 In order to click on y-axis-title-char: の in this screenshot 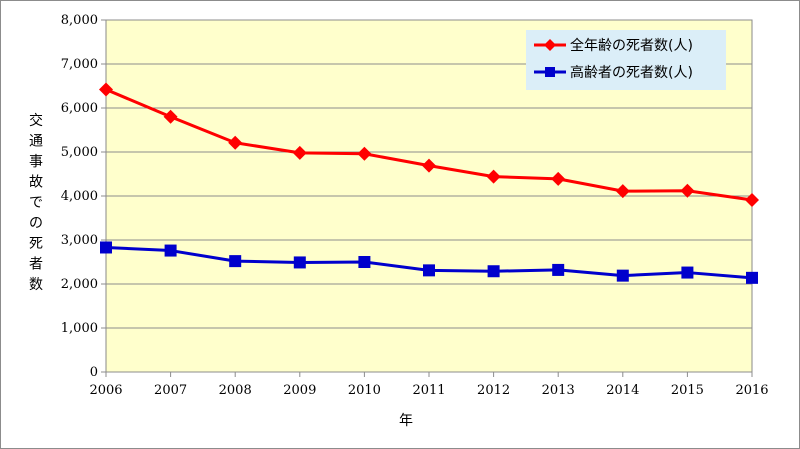, I will do `click(36, 224)`.